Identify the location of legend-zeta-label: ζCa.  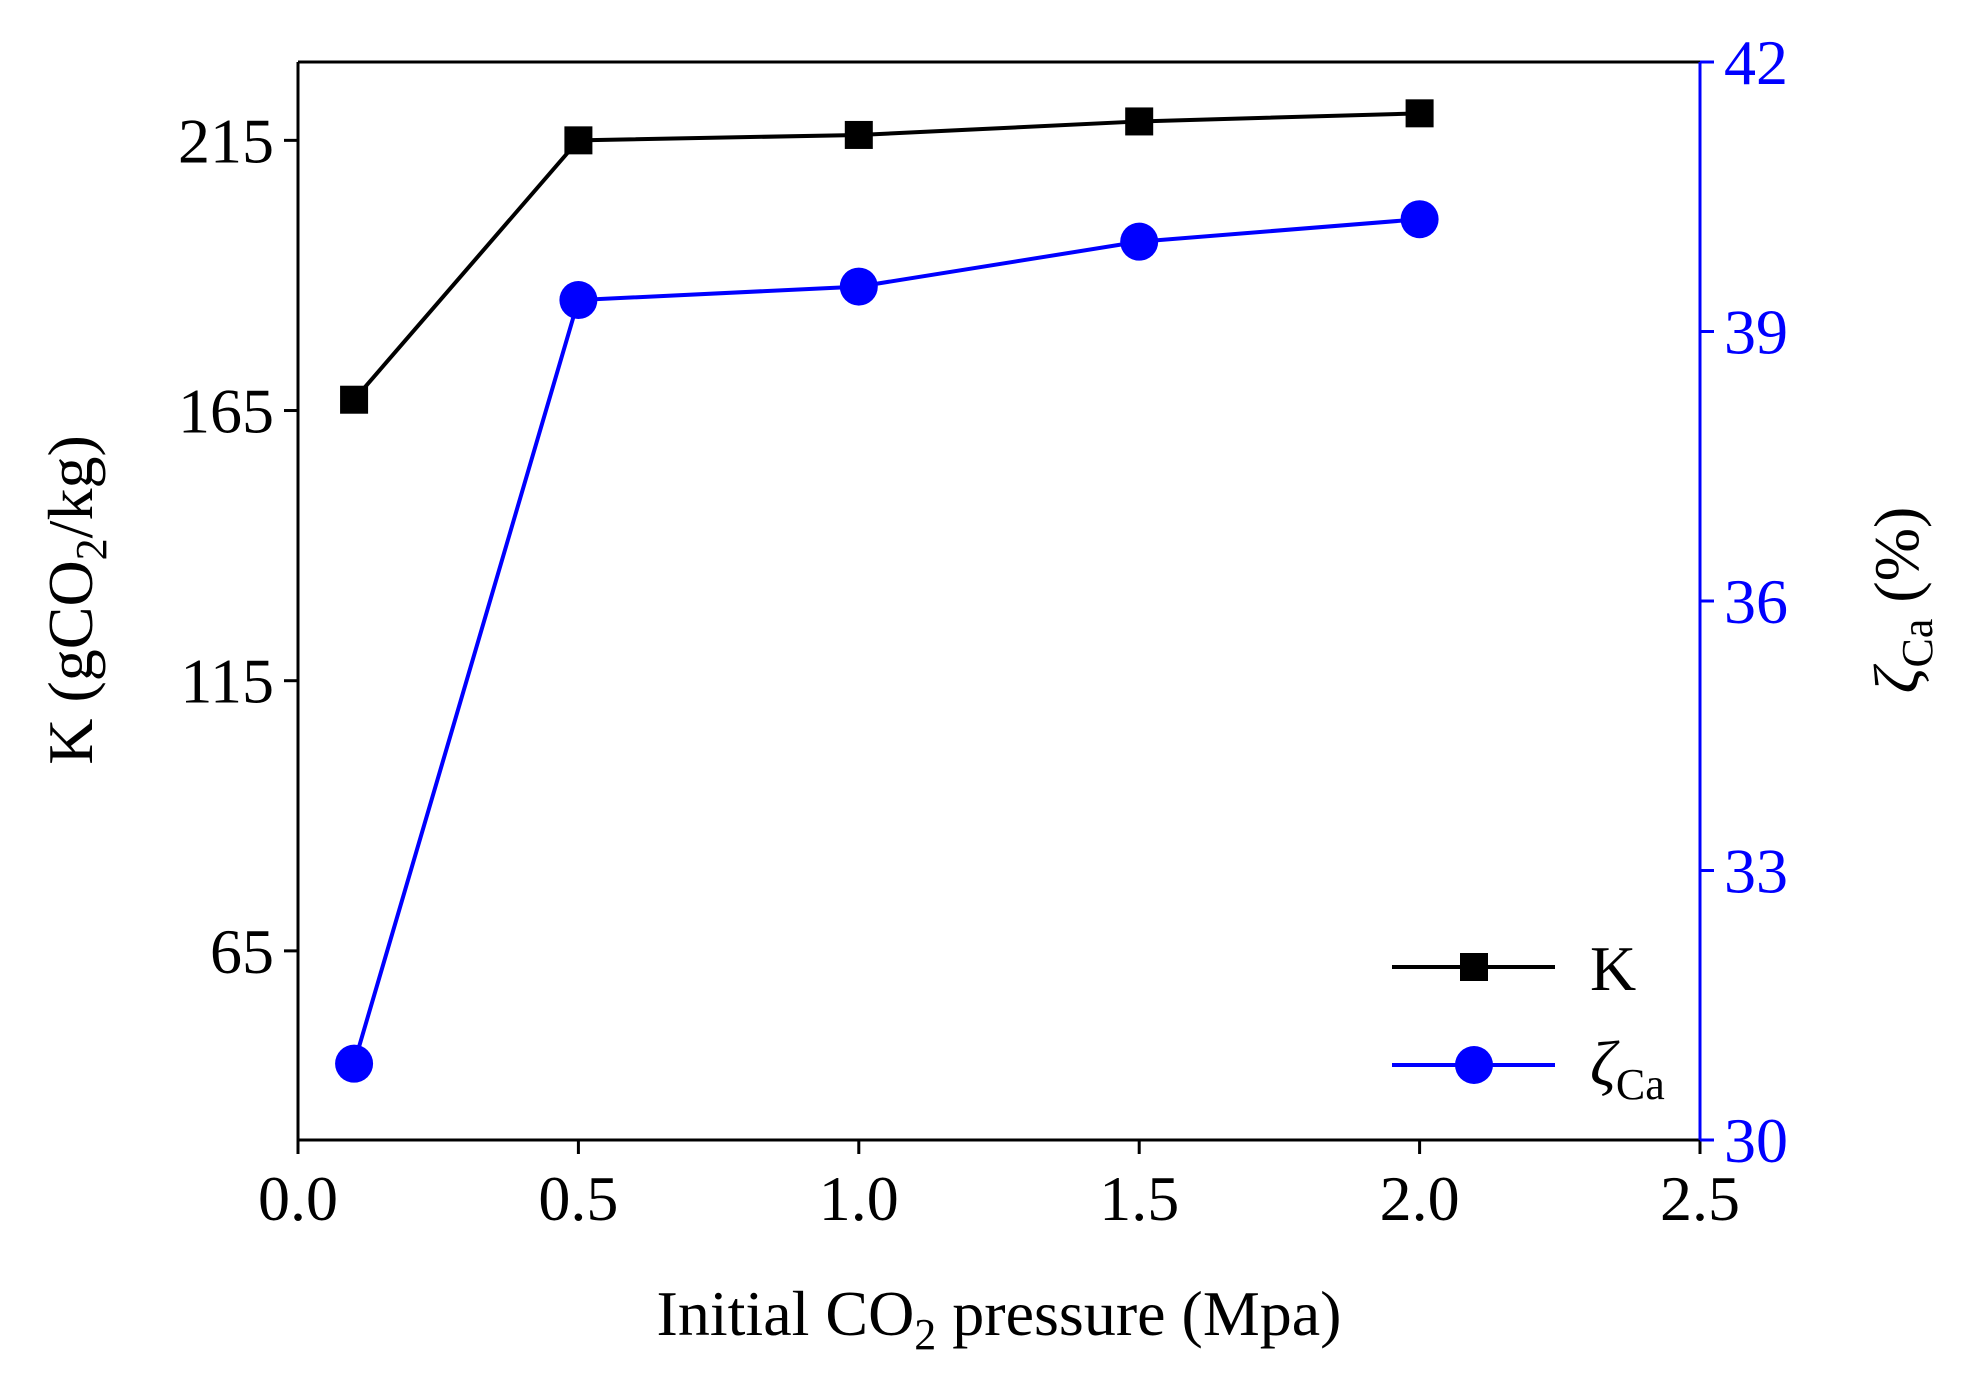
(1627, 1068).